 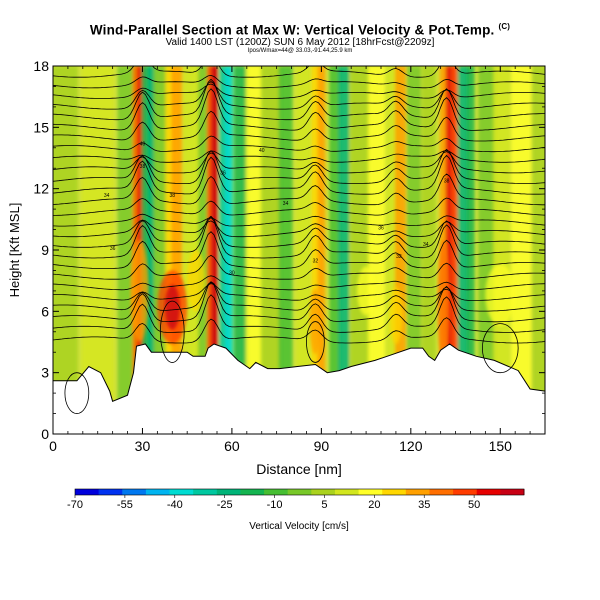 I want to click on x-tick-label: 30, so click(x=143, y=446).